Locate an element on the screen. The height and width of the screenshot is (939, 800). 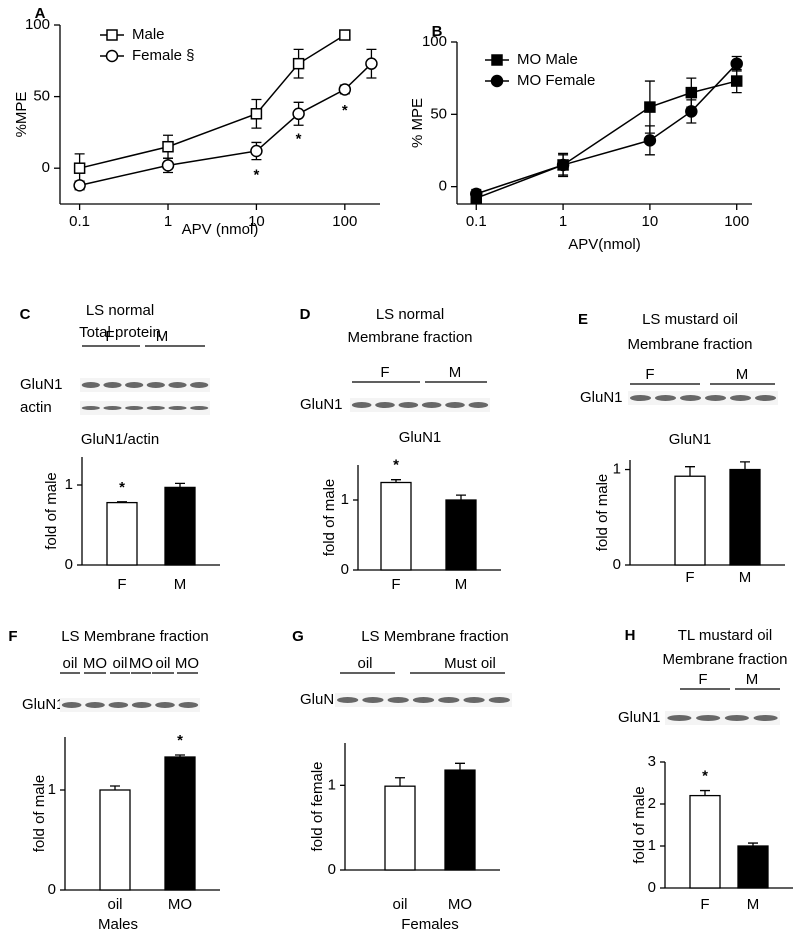
blot-row-label: actin is located at coordinates (36, 407).